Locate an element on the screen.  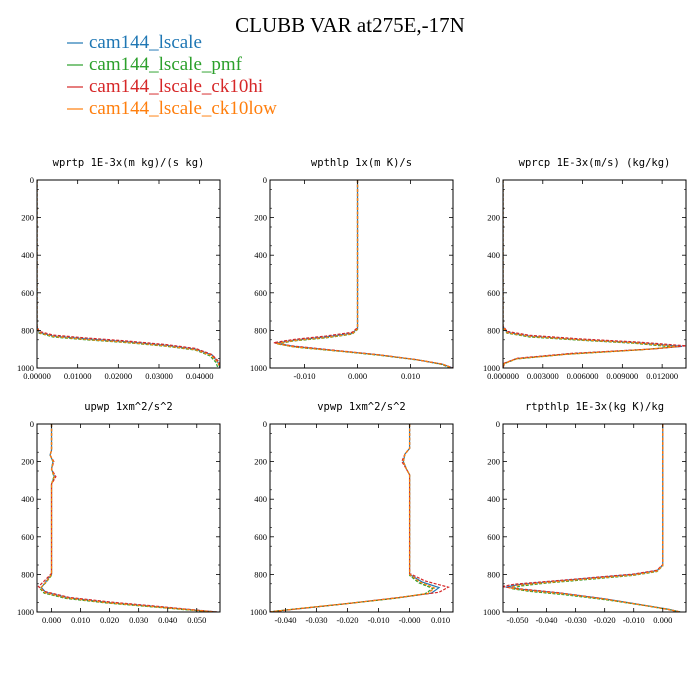
legend-label-4: cam144_lscale_ck10low is located at coordinates (183, 108).